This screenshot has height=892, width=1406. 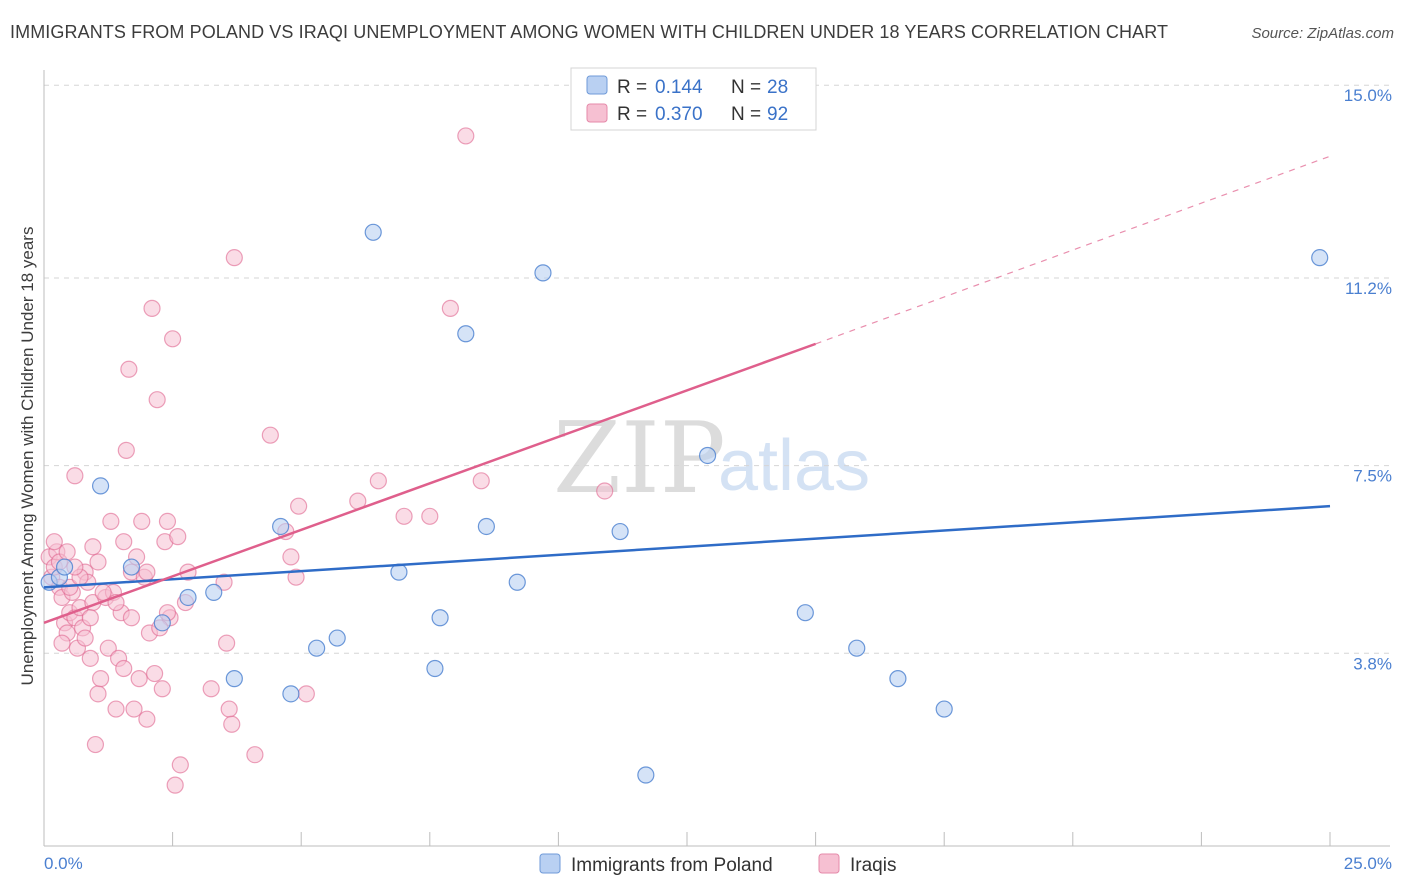 What do you see at coordinates (1368, 863) in the screenshot?
I see `x-tick-label-max: 25.0%` at bounding box center [1368, 863].